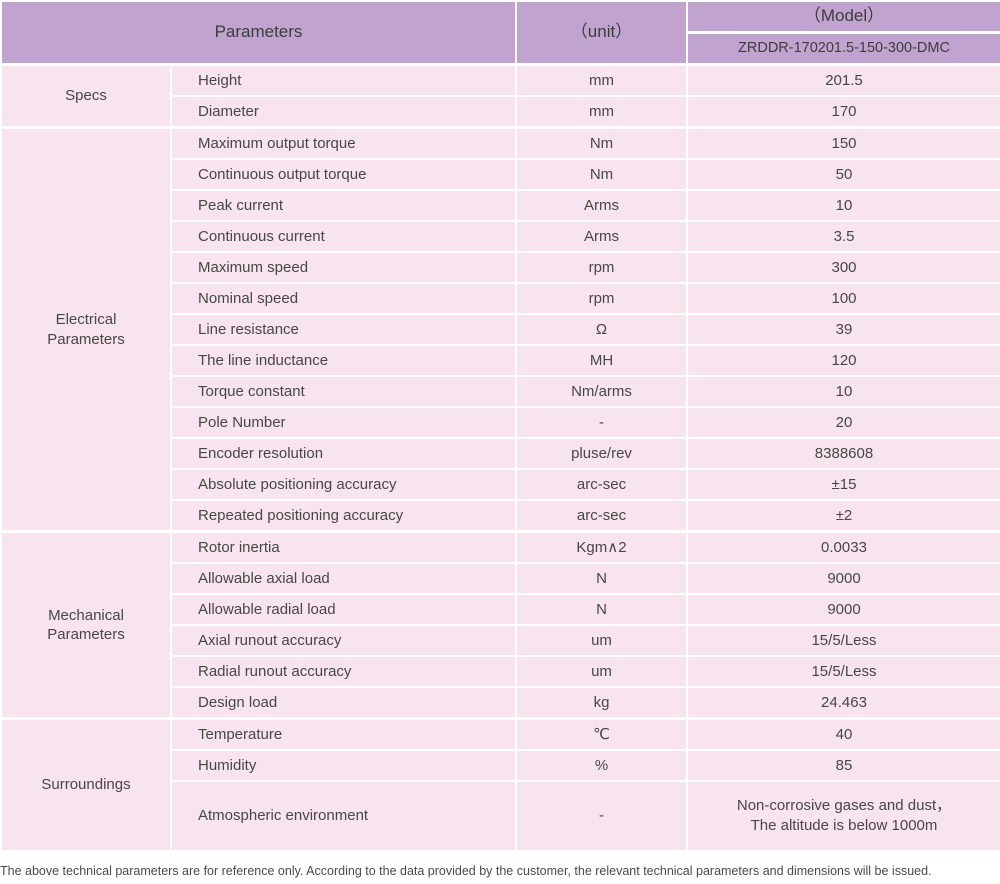 The image size is (1000, 884). I want to click on param-unit: Nm/arms, so click(601, 391).